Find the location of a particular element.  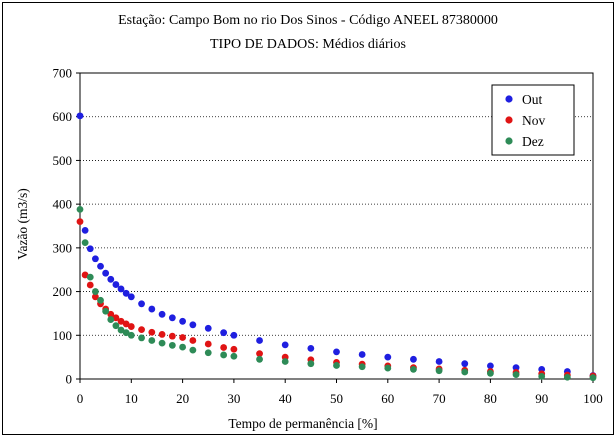

y-tick-label: 300 is located at coordinates (63, 247).